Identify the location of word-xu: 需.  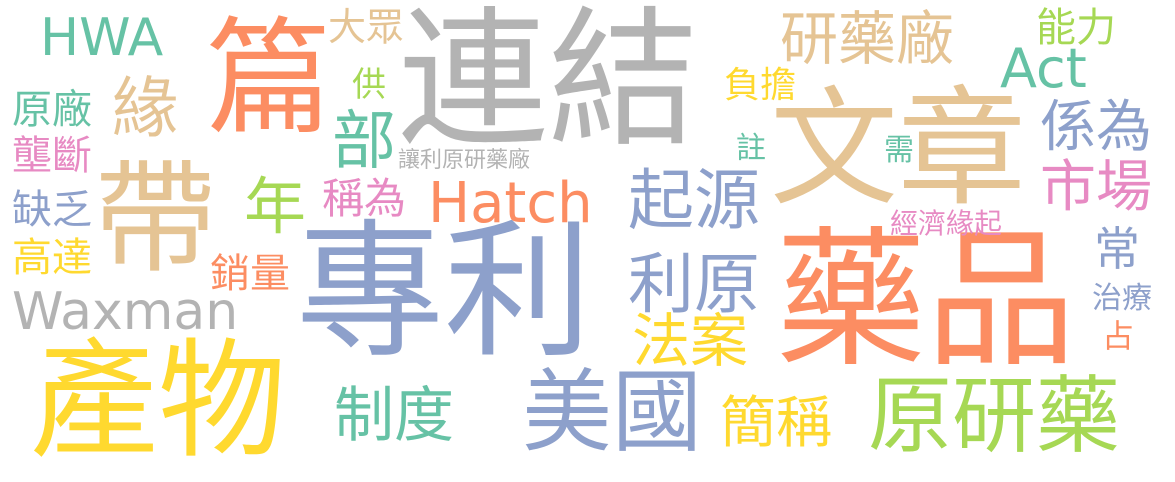
(899, 150).